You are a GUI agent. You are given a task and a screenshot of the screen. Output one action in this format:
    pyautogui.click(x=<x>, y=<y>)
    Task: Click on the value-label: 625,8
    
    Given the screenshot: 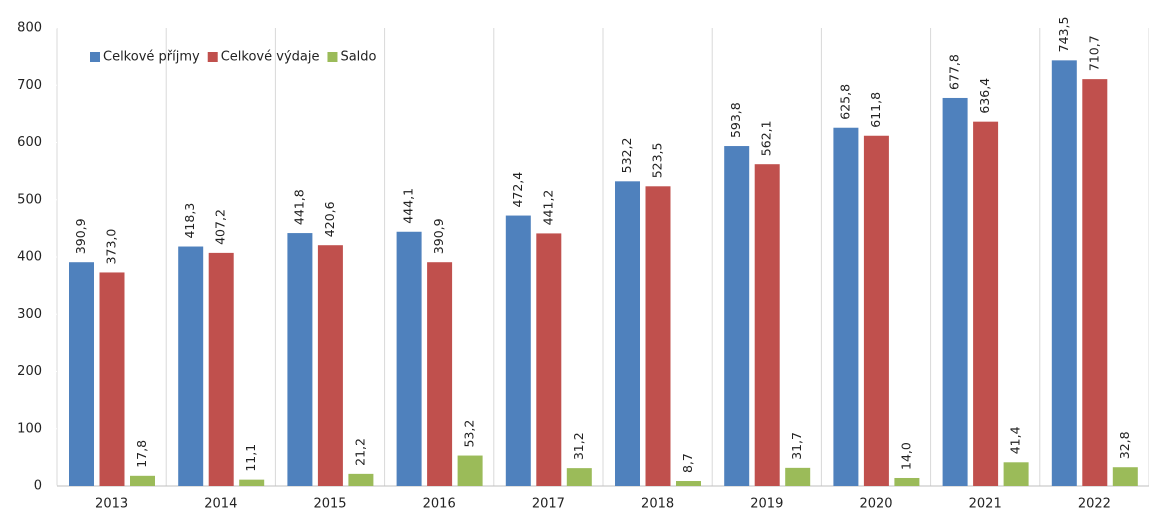 What is the action you would take?
    pyautogui.click(x=844, y=102)
    